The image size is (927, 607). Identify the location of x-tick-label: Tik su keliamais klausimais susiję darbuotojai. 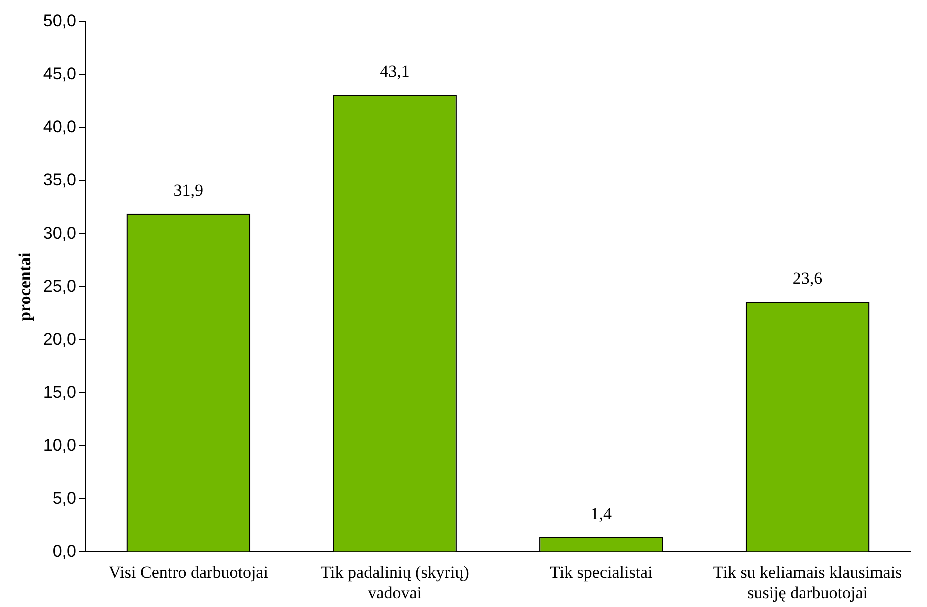
(807, 582).